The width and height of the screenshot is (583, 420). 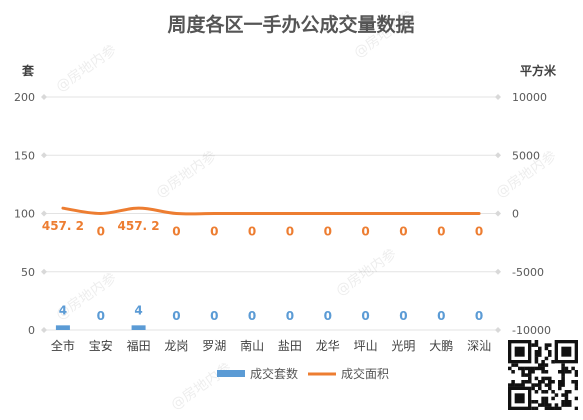 What do you see at coordinates (262, 228) in the screenshot?
I see `line-data-labels: 457. 2 0 457. 2 0 0 0 0 0 0 0 0 0` at bounding box center [262, 228].